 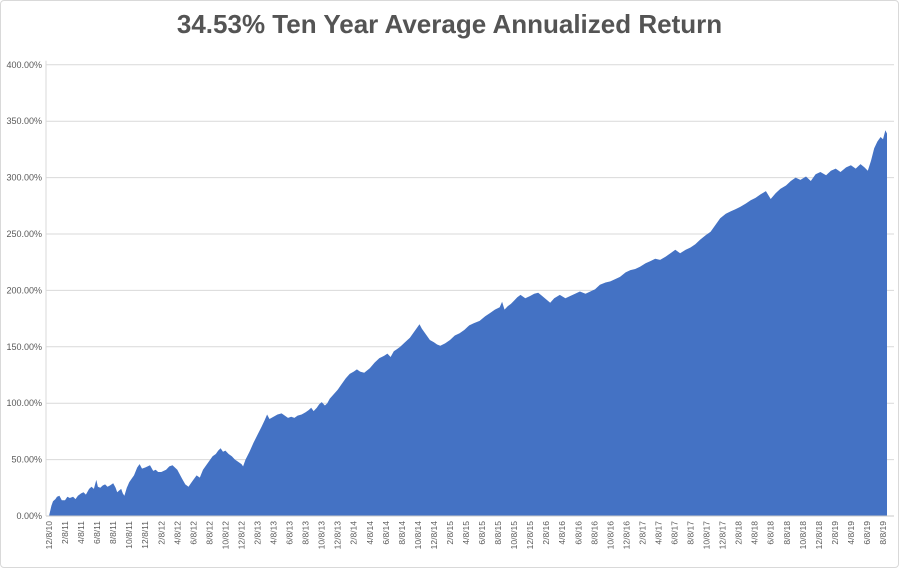 I want to click on x-tick-label: 6/8/13, so click(x=290, y=533).